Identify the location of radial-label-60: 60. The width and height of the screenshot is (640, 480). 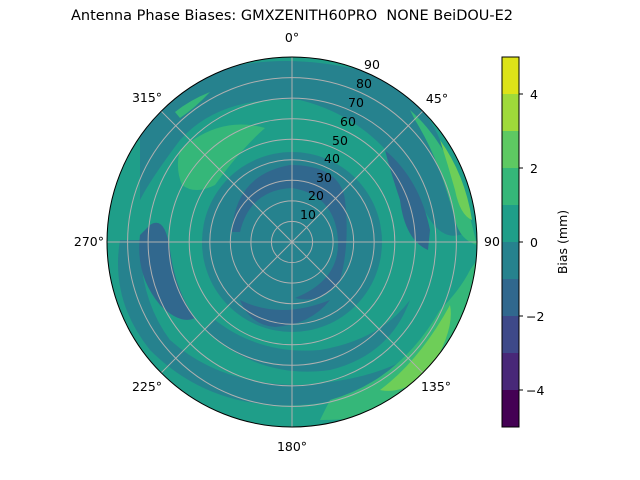
(348, 121).